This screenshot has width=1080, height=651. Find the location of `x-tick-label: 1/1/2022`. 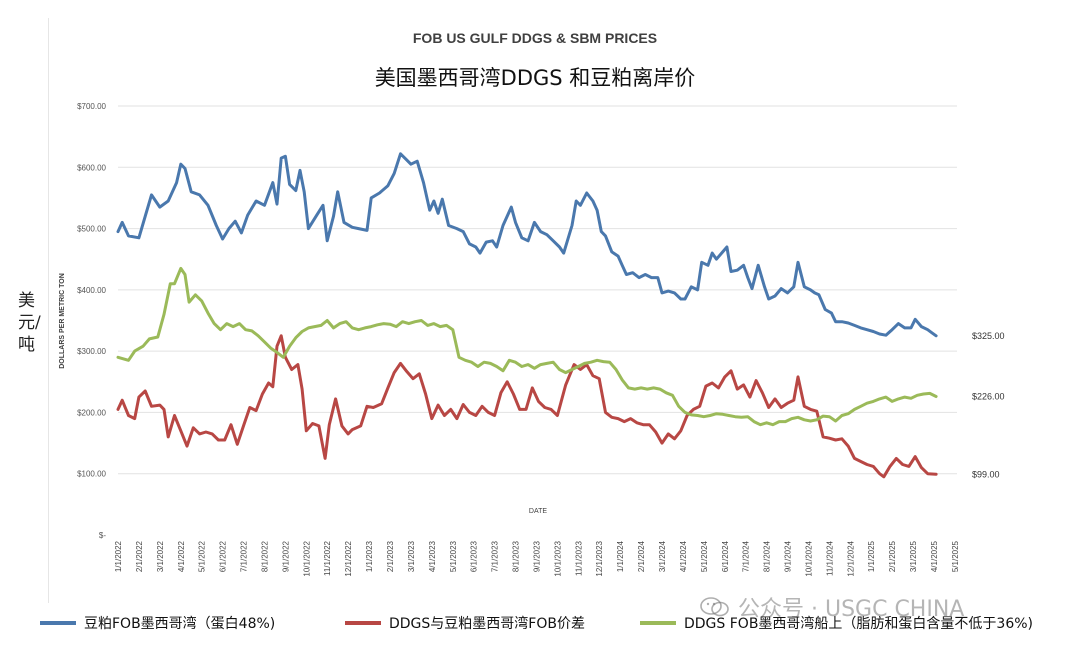

x-tick-label: 1/1/2022 is located at coordinates (118, 556).